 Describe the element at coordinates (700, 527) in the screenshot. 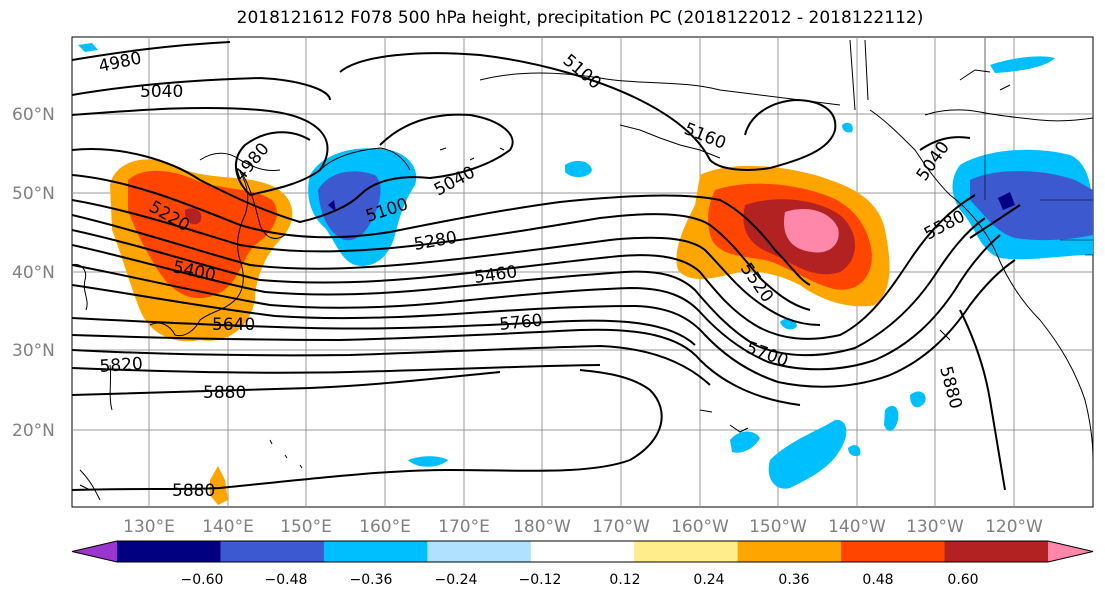

I see `lon-label: 160°W` at that location.